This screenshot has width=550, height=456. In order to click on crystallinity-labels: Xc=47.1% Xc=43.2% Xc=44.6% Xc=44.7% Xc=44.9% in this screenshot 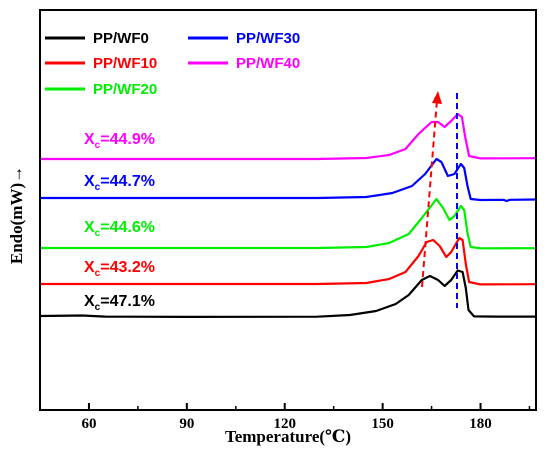, I will do `click(119, 222)`.